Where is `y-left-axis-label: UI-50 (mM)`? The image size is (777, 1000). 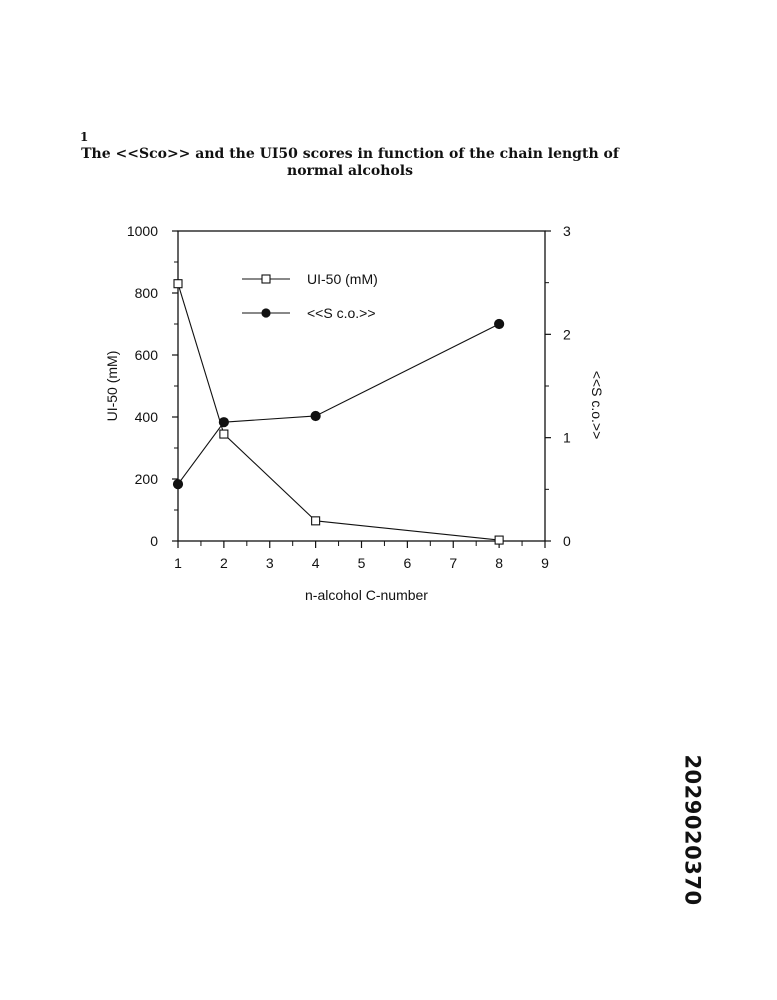 y-left-axis-label: UI-50 (mM) is located at coordinates (112, 386).